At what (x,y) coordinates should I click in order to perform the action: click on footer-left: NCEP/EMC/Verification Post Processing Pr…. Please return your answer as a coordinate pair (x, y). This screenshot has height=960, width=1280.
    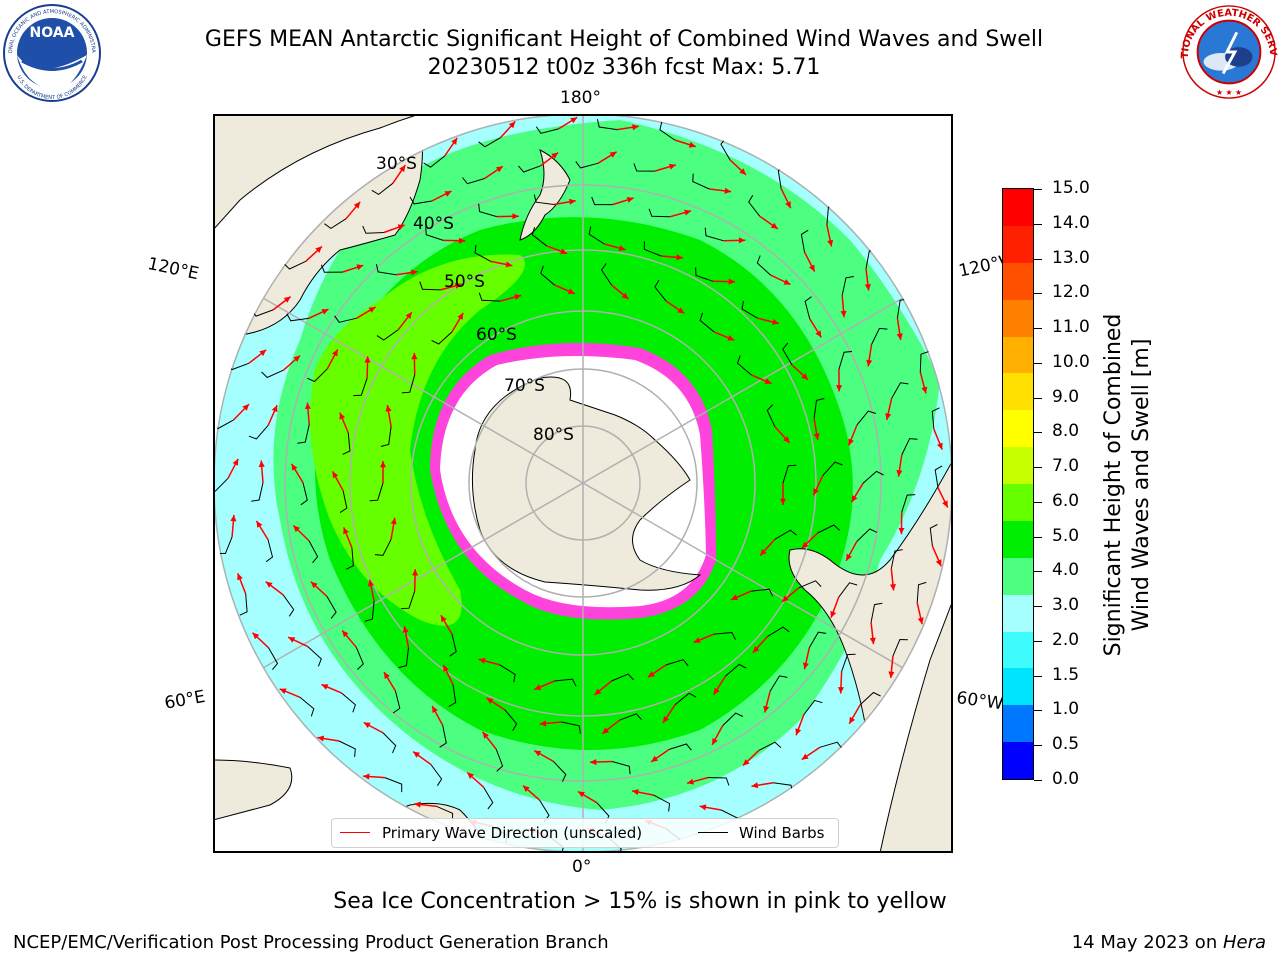
    Looking at the image, I should click on (311, 942).